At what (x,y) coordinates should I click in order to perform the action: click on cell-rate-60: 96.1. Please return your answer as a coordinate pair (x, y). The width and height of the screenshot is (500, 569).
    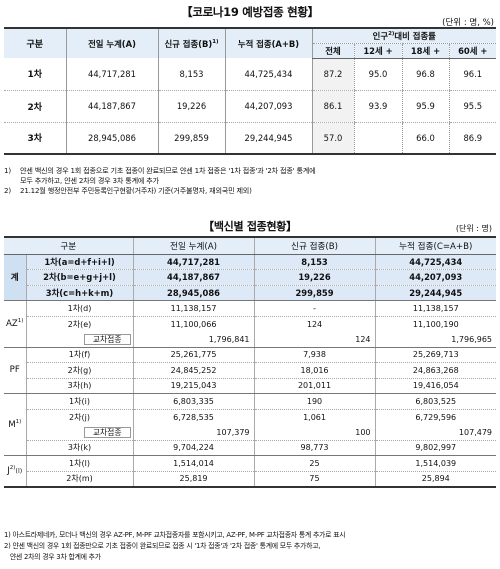
    Looking at the image, I should click on (472, 74).